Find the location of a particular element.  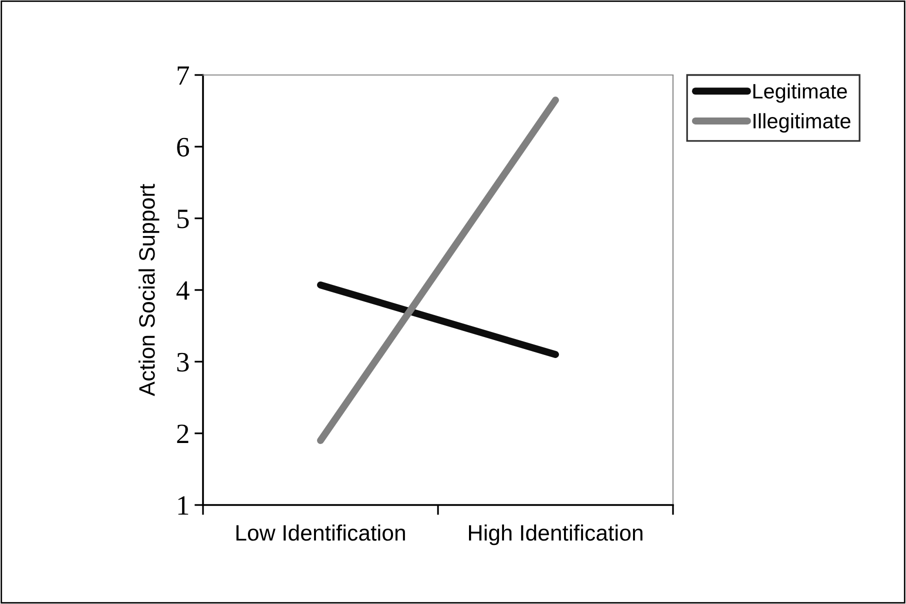

y-axis-title: Action Social Support is located at coordinates (149, 290).